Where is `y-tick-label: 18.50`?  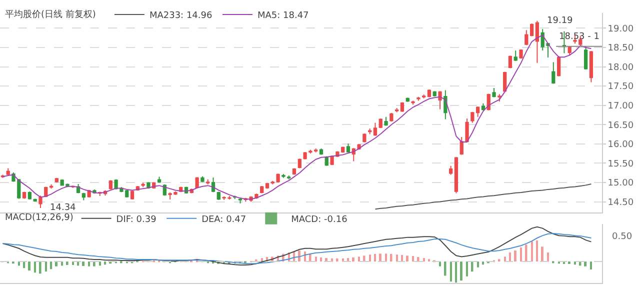
y-tick-label: 18.50 is located at coordinates (621, 49).